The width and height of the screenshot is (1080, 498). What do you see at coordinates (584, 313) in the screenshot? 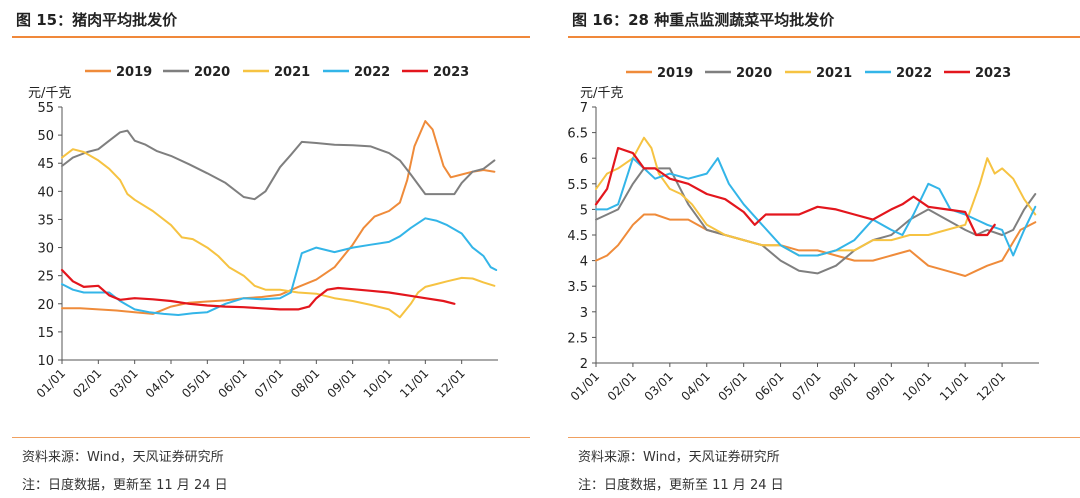
I see `y-tick-label: 3` at bounding box center [584, 313].